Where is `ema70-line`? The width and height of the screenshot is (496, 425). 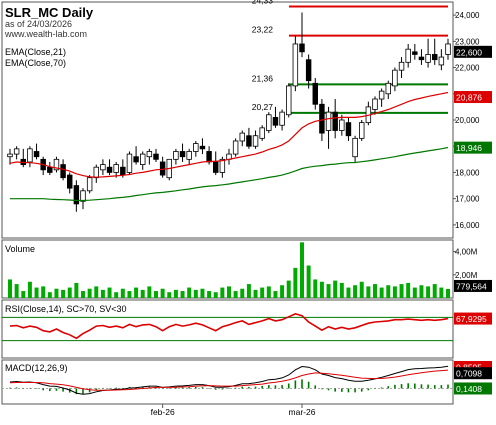
ema70-line is located at coordinates (229, 174).